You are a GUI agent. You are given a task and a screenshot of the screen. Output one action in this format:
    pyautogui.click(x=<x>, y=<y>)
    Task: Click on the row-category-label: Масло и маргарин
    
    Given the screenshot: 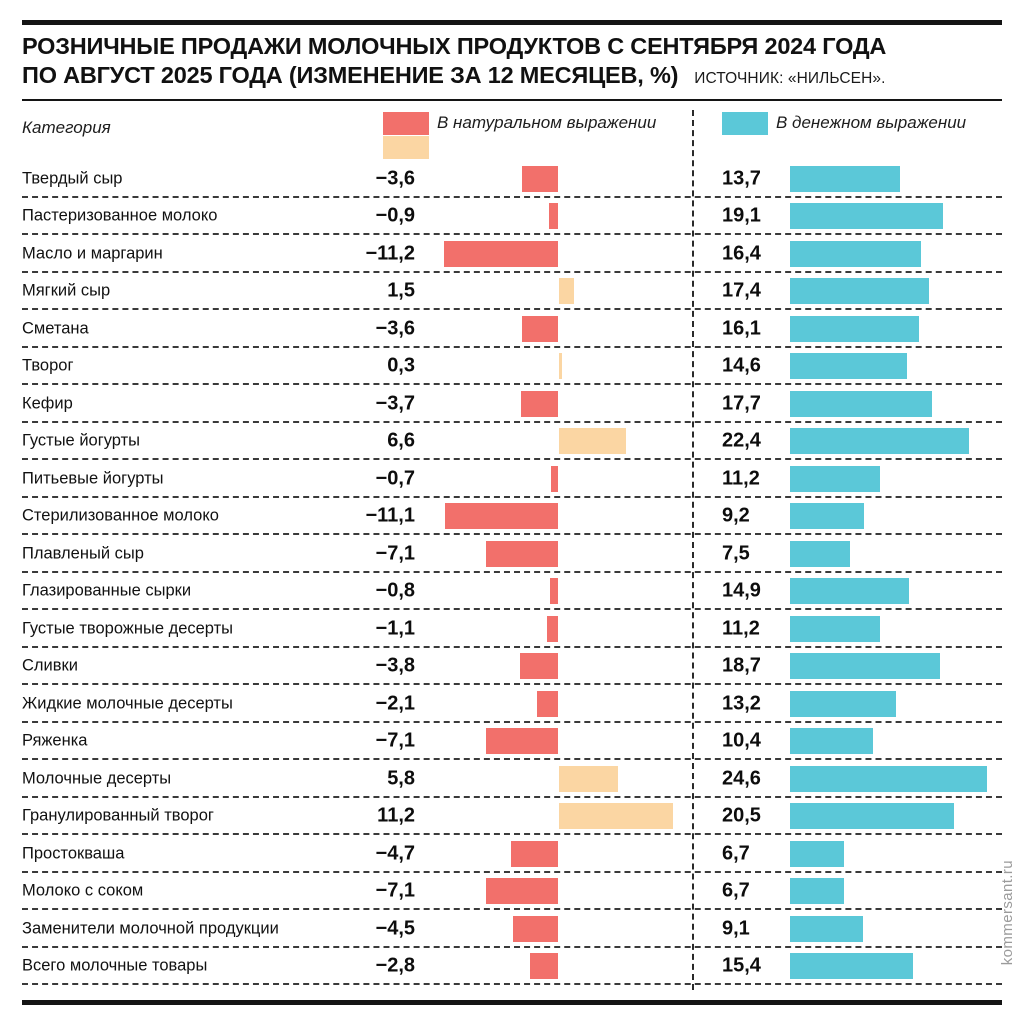 What is the action you would take?
    pyautogui.click(x=92, y=253)
    